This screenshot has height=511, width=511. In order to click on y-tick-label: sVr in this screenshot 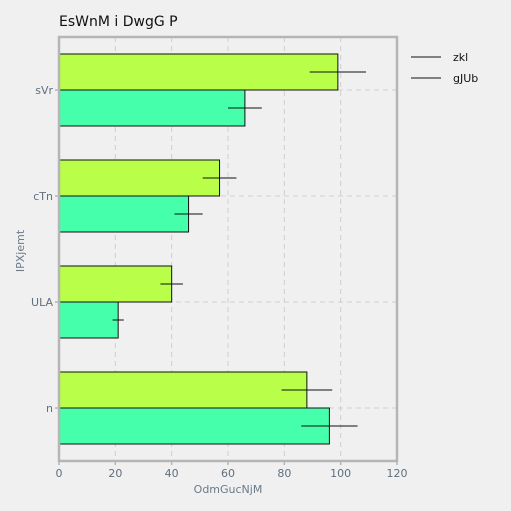, I will do `click(44, 90)`.